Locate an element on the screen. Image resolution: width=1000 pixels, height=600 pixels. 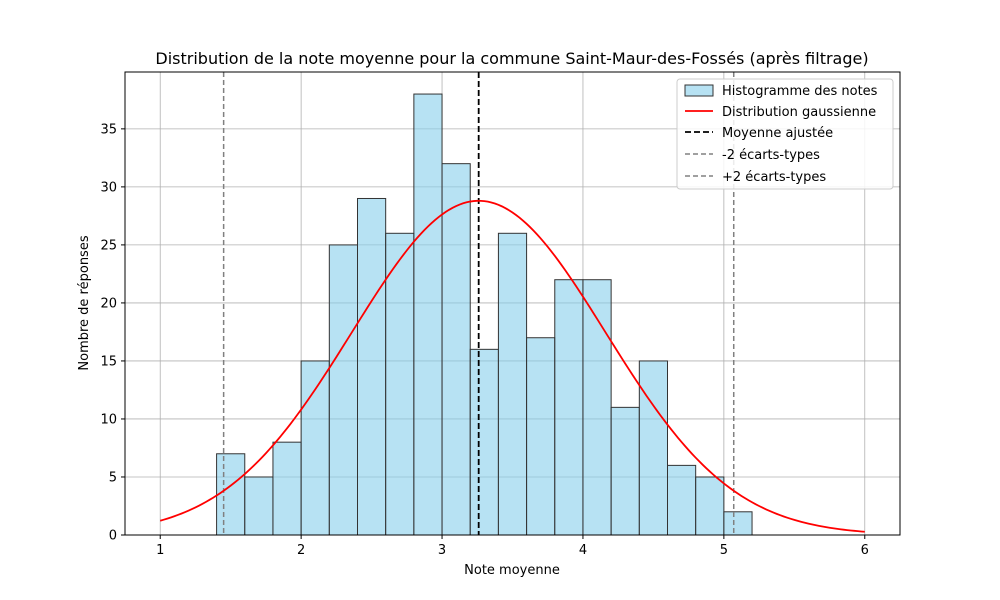
legend-gaussian-label: Distribution gaussienne is located at coordinates (799, 112).